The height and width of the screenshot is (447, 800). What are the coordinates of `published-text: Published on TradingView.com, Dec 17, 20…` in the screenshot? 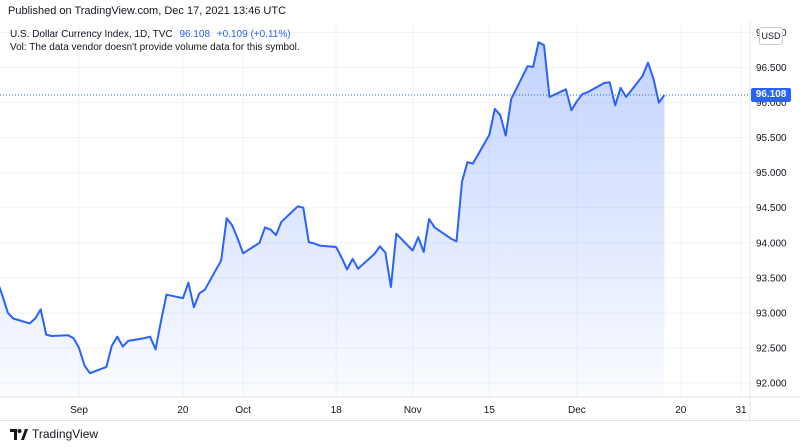 It's located at (147, 11).